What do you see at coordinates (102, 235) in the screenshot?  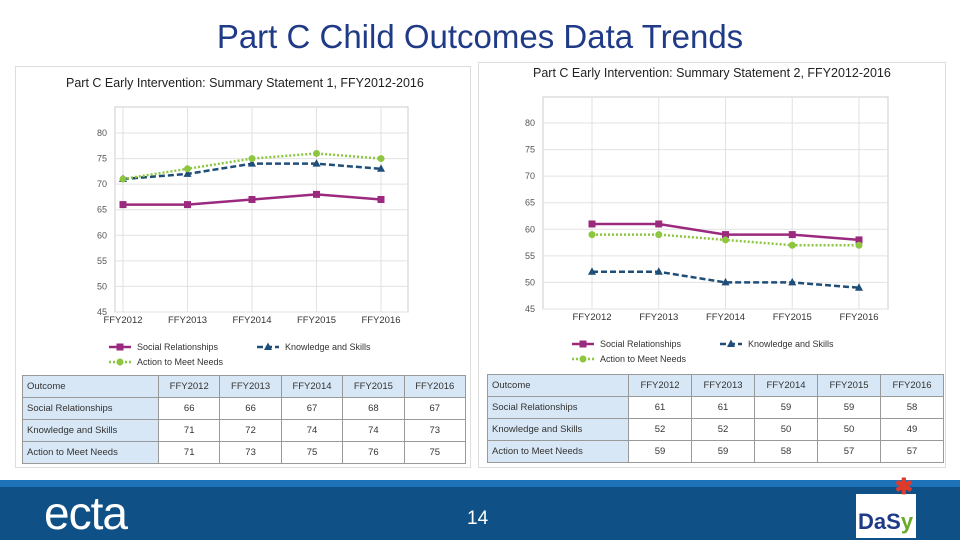 I see `y-tick-label: 60` at bounding box center [102, 235].